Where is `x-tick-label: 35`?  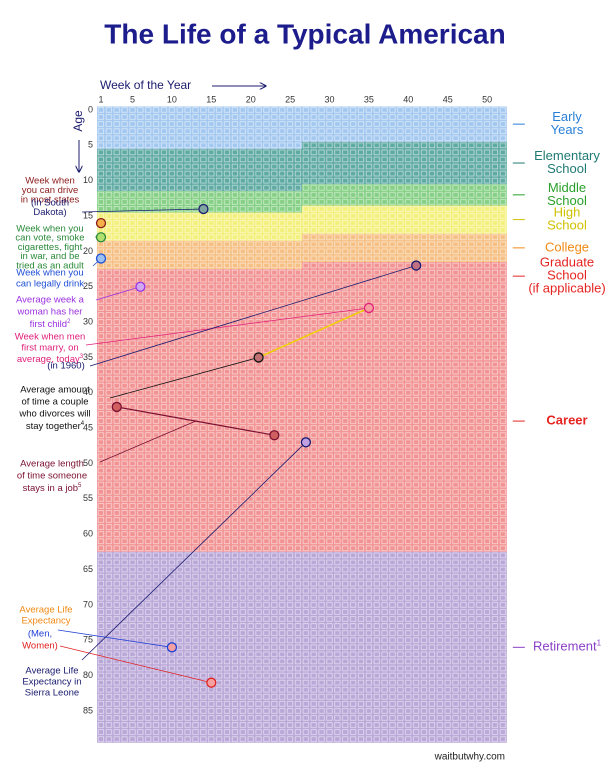 x-tick-label: 35 is located at coordinates (369, 99).